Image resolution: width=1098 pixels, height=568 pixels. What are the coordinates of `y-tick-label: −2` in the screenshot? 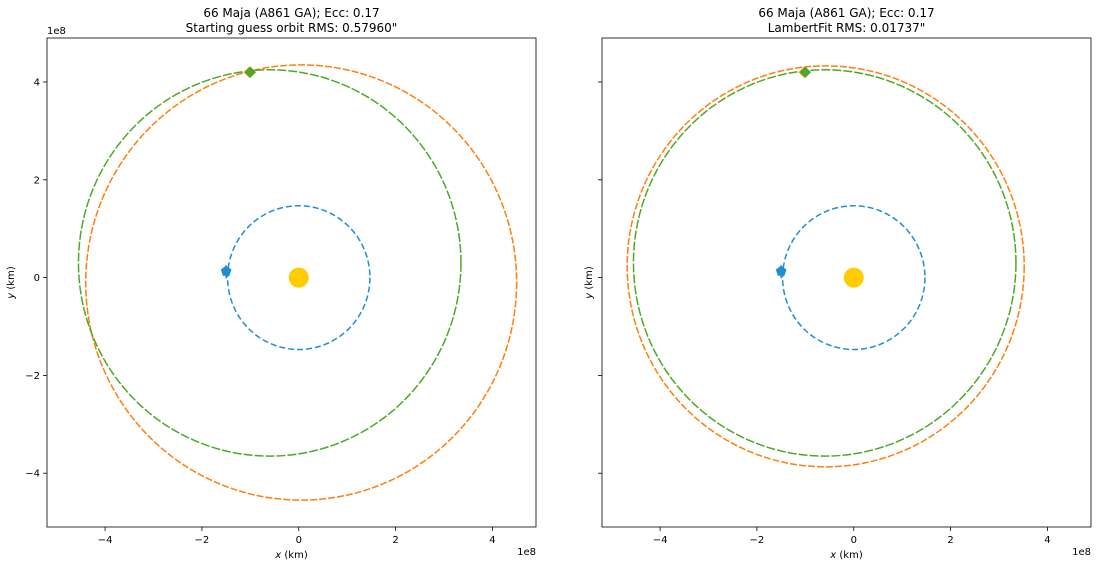 It's located at (32, 376).